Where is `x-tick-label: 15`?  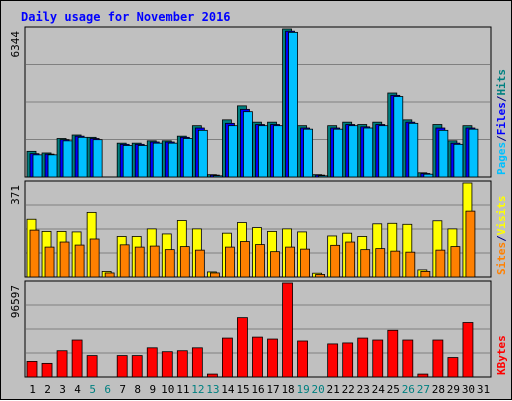 x-tick-label: 15 is located at coordinates (242, 389).